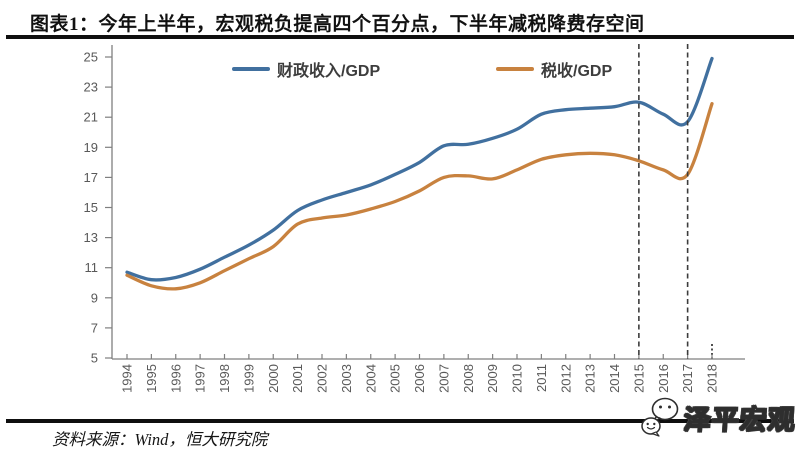 Image resolution: width=800 pixels, height=464 pixels. Describe the element at coordinates (273, 378) in the screenshot. I see `x-tick-label: 2000` at that location.